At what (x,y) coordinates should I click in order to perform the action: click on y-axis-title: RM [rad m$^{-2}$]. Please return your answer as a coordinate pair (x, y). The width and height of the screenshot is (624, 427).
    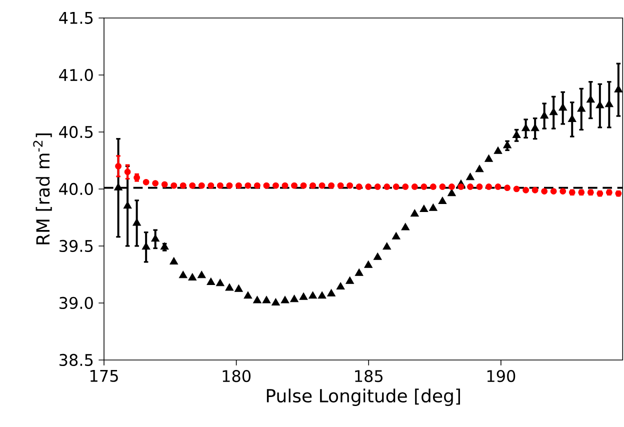
    Looking at the image, I should click on (42, 188).